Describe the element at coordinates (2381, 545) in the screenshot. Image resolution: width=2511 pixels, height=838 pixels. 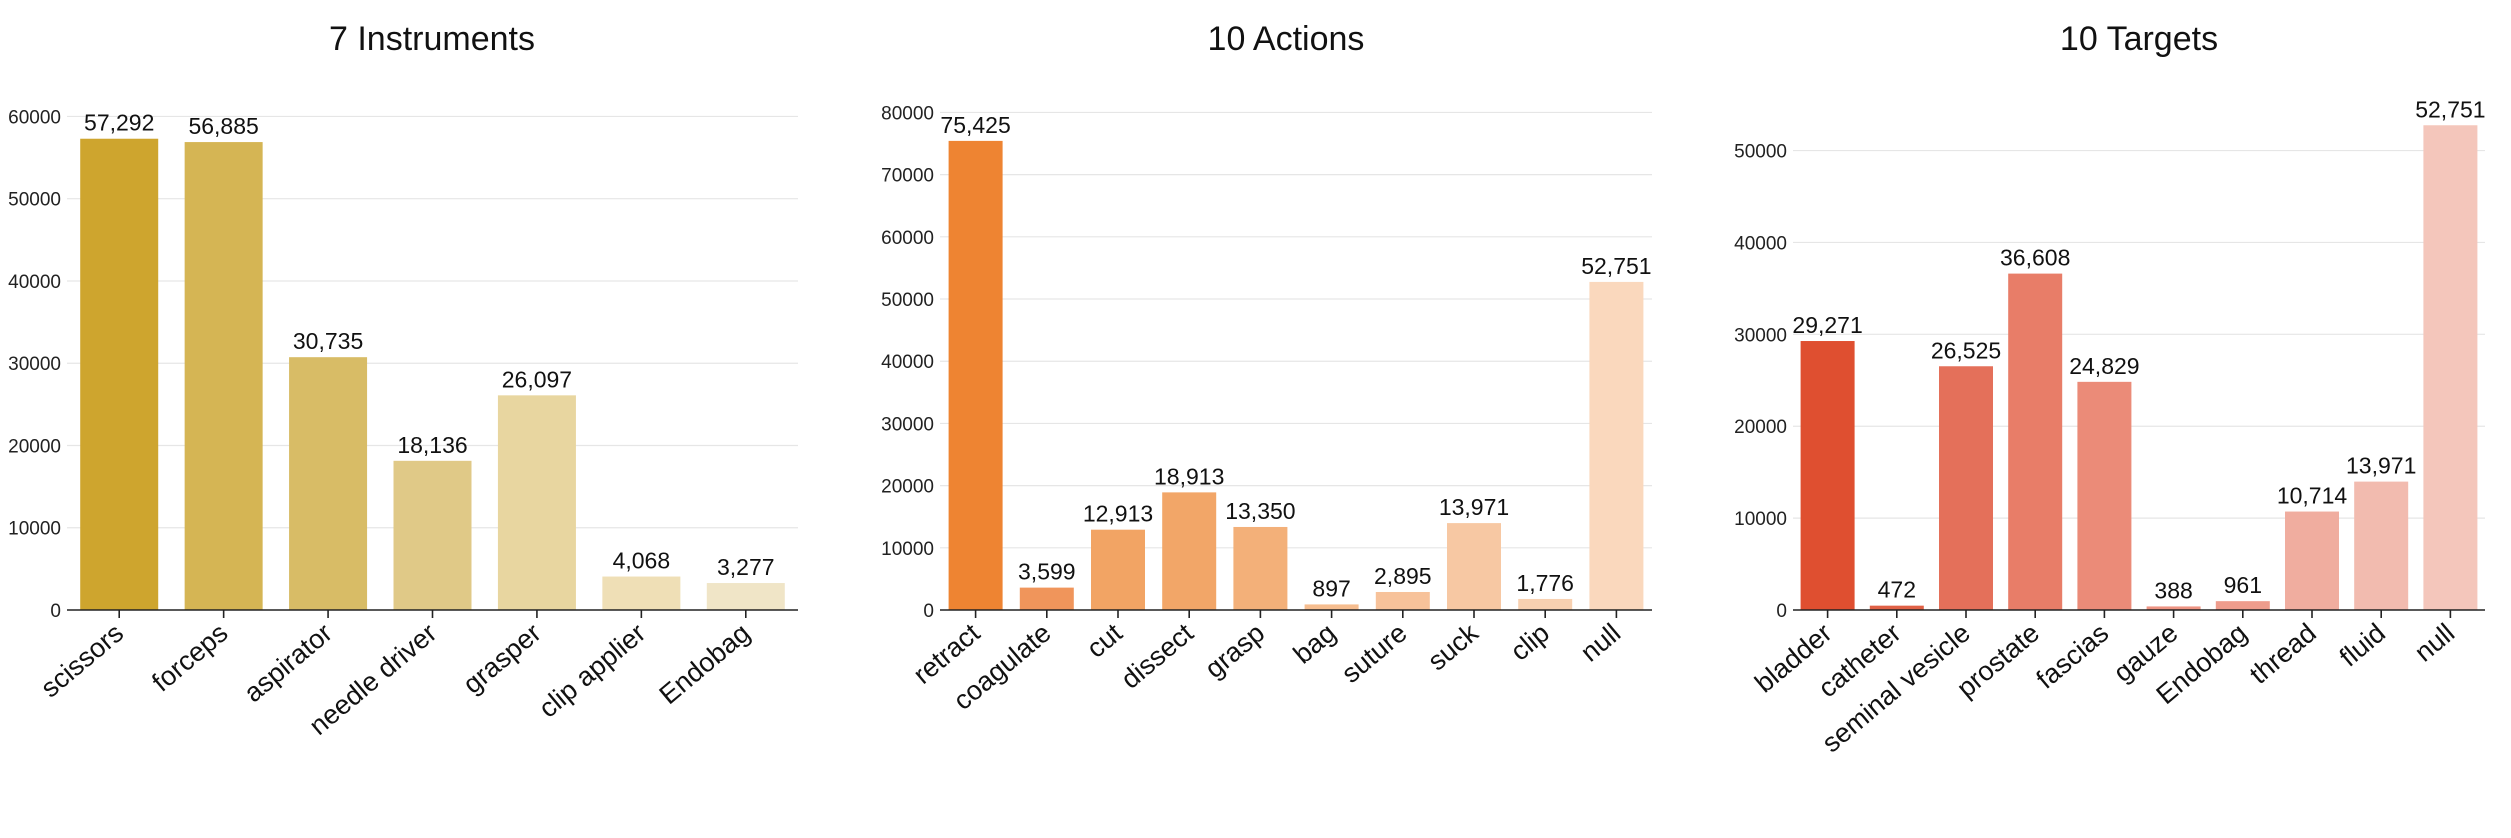
I see `bar-fluid` at that location.